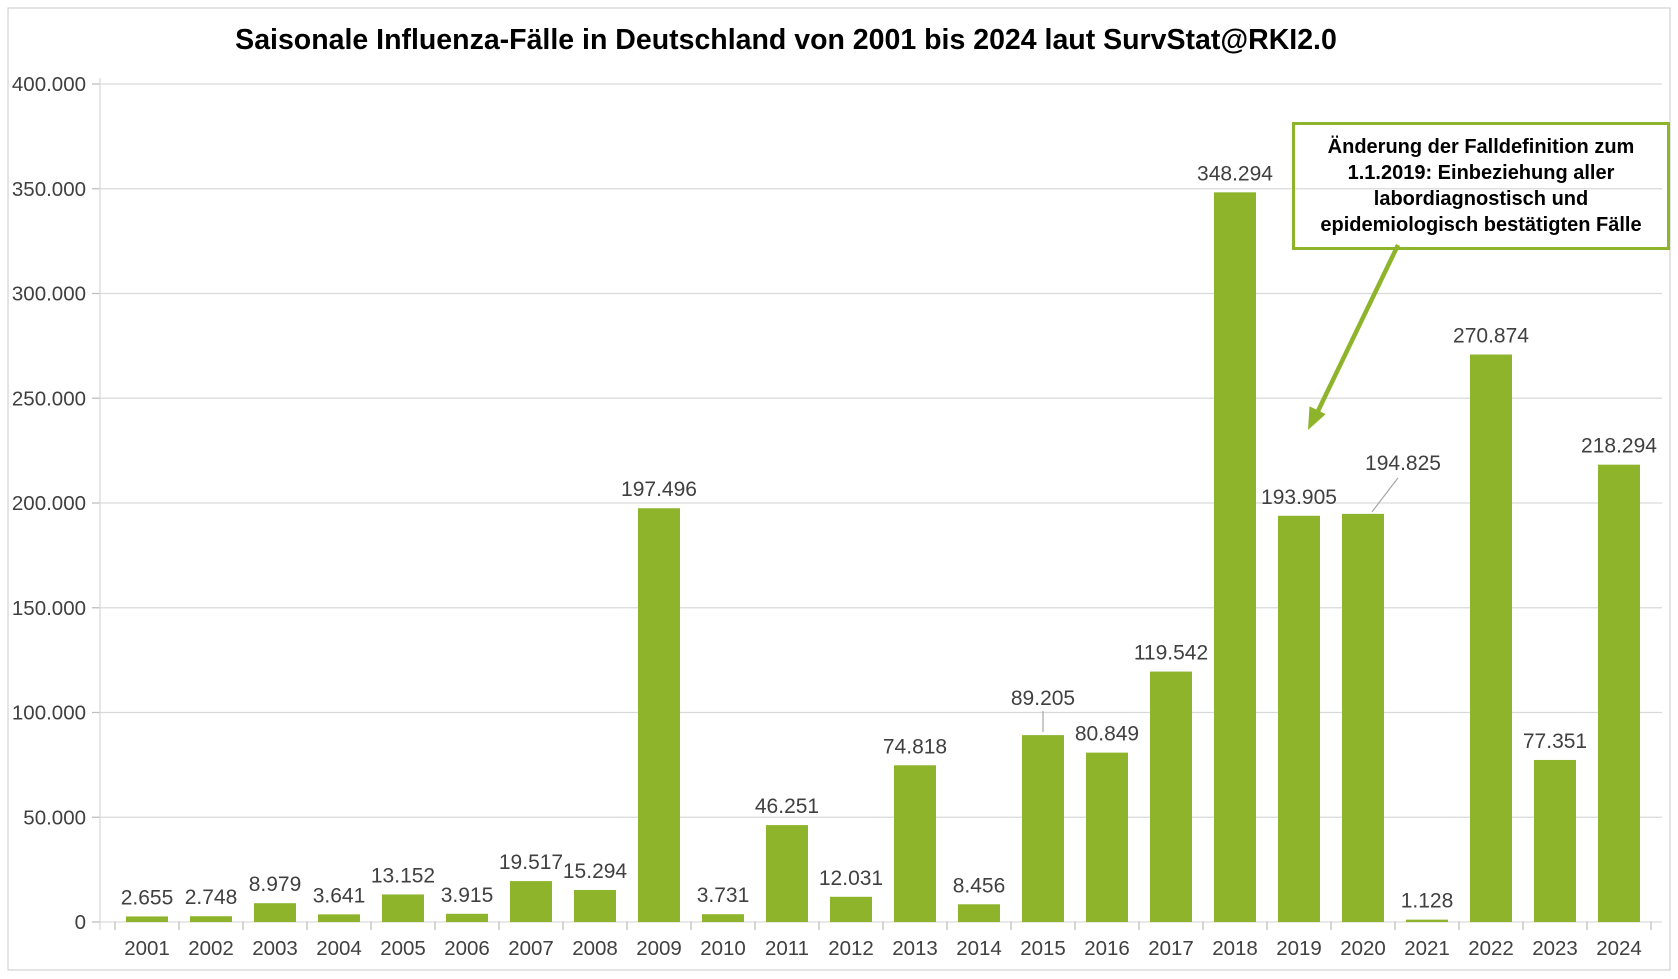  What do you see at coordinates (979, 948) in the screenshot?
I see `x-tick-label-2014: 2014` at bounding box center [979, 948].